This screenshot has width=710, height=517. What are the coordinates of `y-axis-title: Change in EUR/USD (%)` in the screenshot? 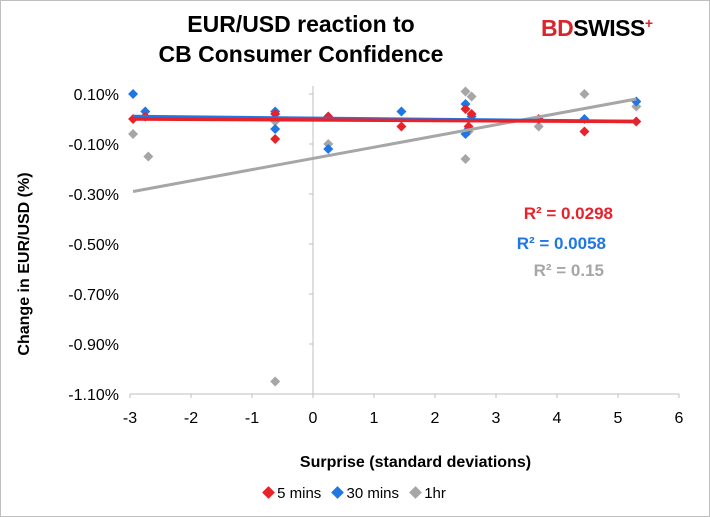 It's located at (24, 263).